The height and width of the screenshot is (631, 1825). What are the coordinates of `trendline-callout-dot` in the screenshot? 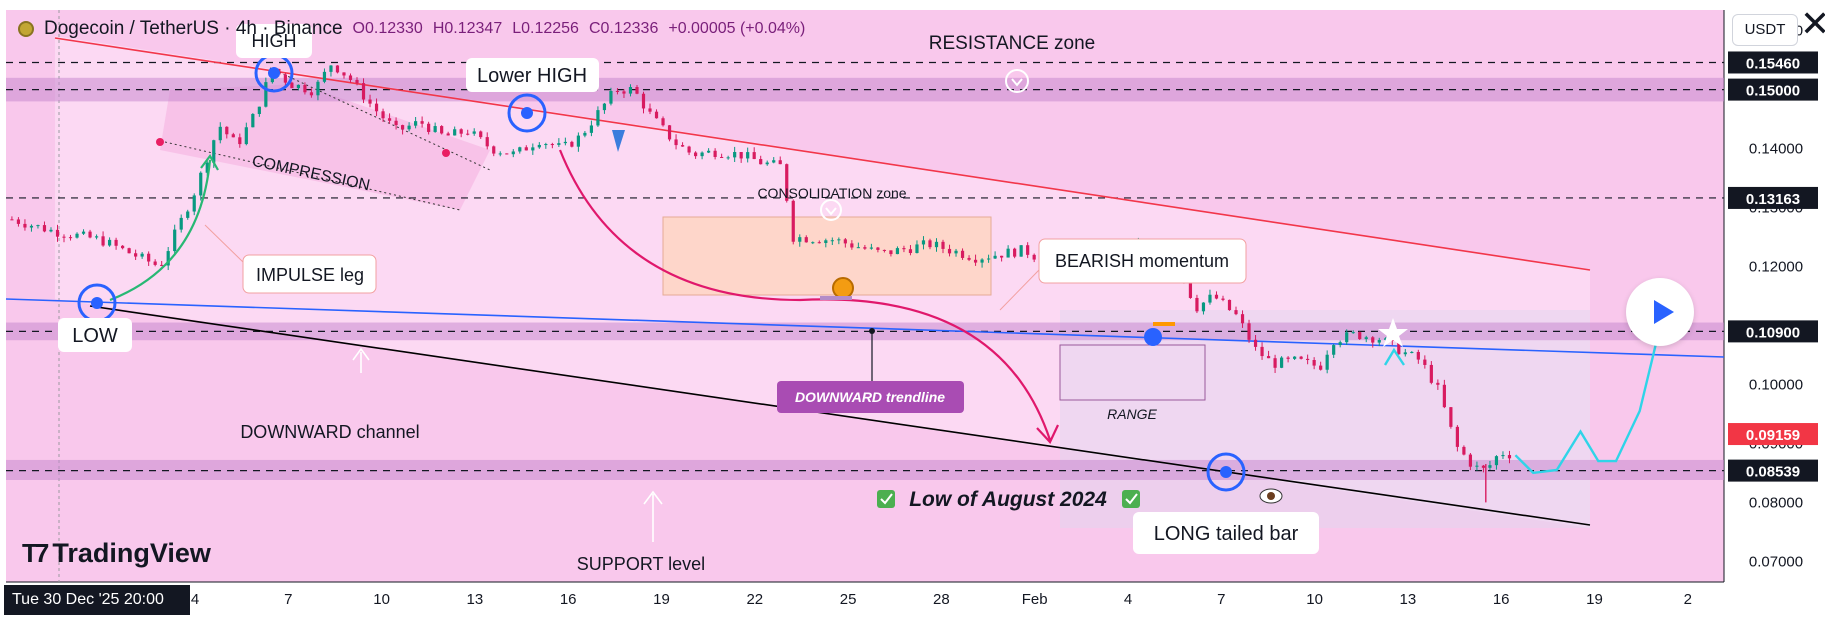 It's located at (872, 331).